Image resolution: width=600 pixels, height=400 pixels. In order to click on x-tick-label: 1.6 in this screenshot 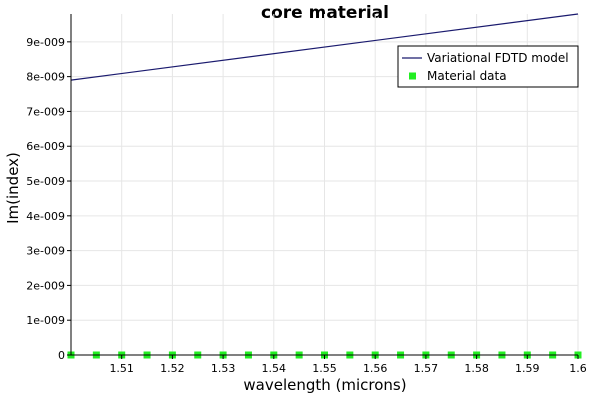, I will do `click(578, 368)`.